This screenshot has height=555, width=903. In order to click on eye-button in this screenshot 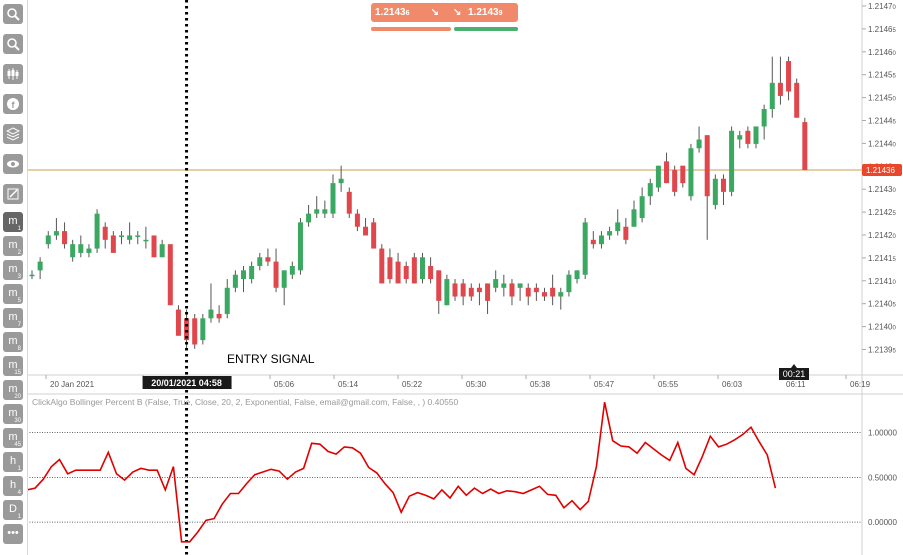, I will do `click(13, 164)`.